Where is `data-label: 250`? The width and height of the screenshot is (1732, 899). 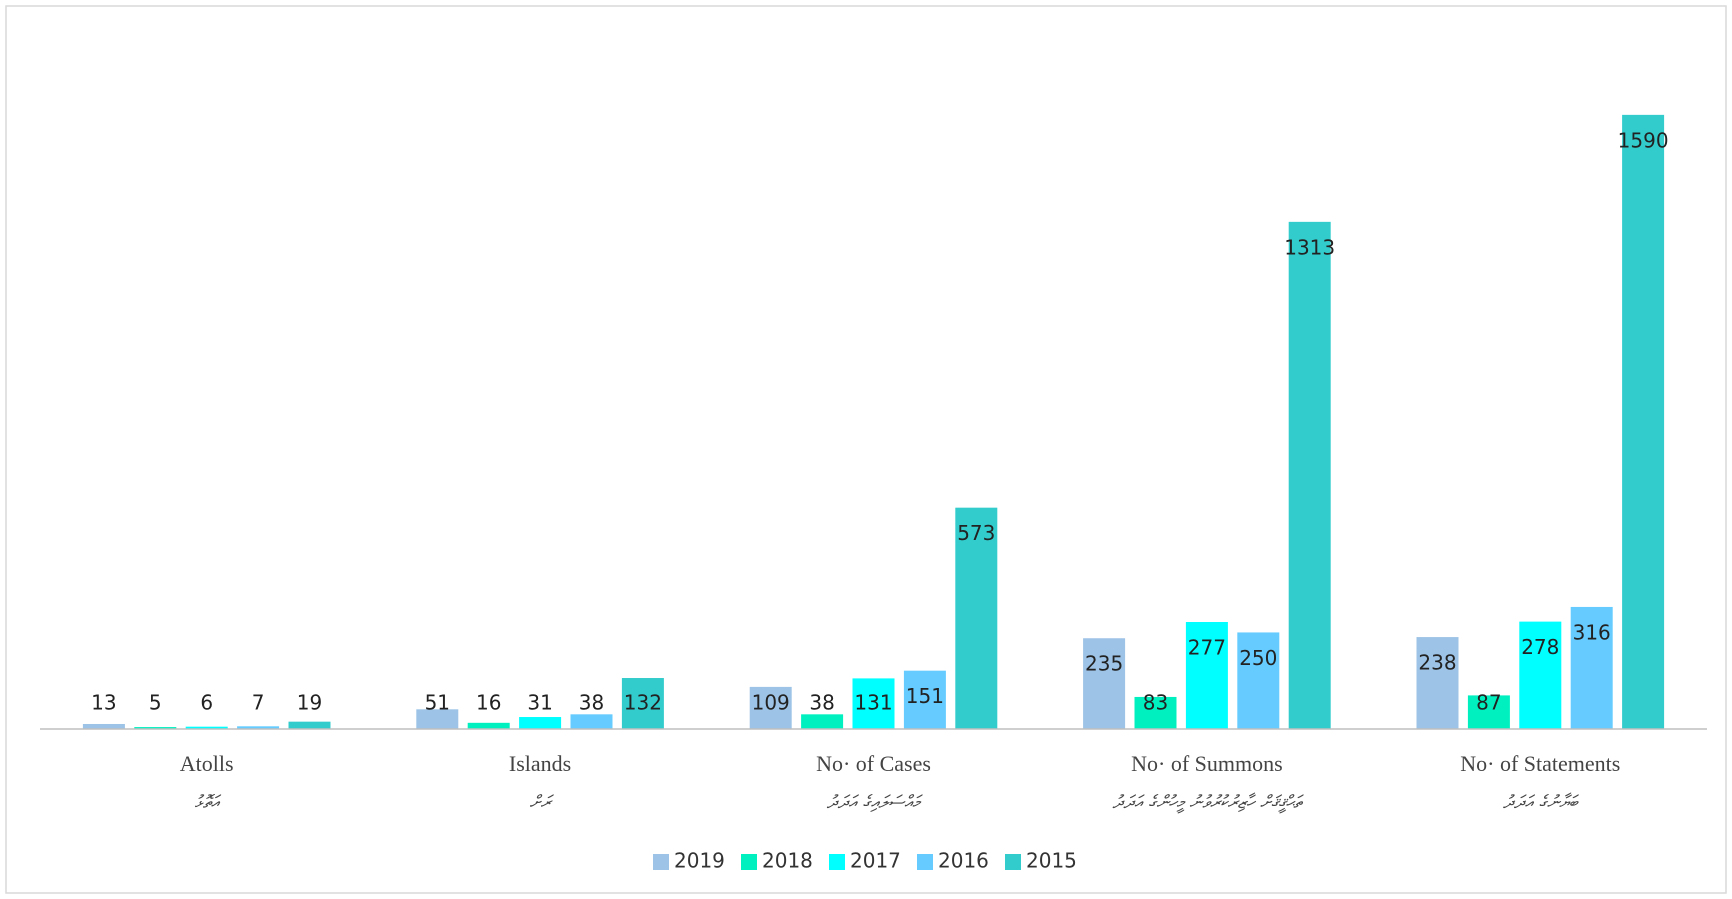
data-label: 250 is located at coordinates (1258, 658).